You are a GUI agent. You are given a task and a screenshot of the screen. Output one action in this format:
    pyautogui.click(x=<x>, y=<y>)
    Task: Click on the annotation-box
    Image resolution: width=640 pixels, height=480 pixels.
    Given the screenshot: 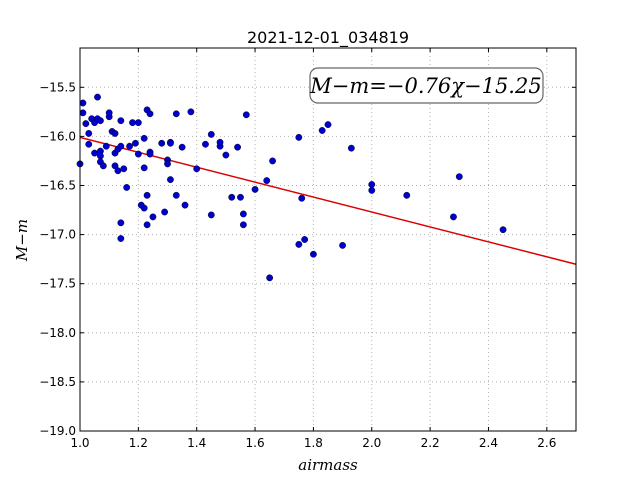 What is the action you would take?
    pyautogui.click(x=426, y=85)
    